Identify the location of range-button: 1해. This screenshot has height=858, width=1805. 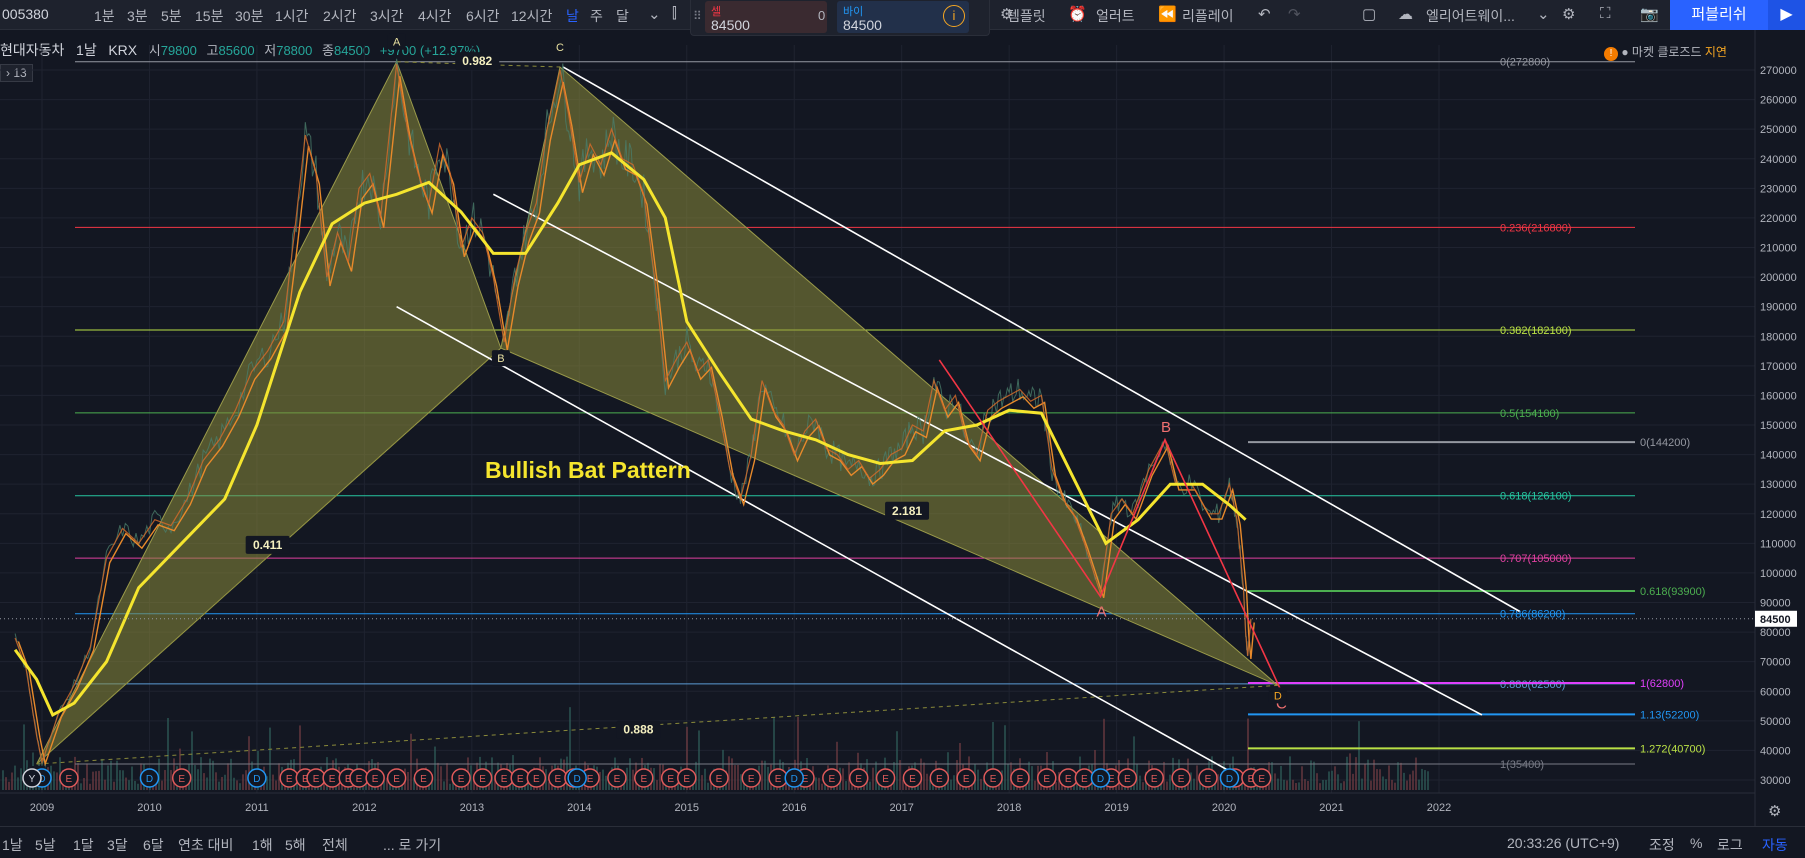
(262, 845).